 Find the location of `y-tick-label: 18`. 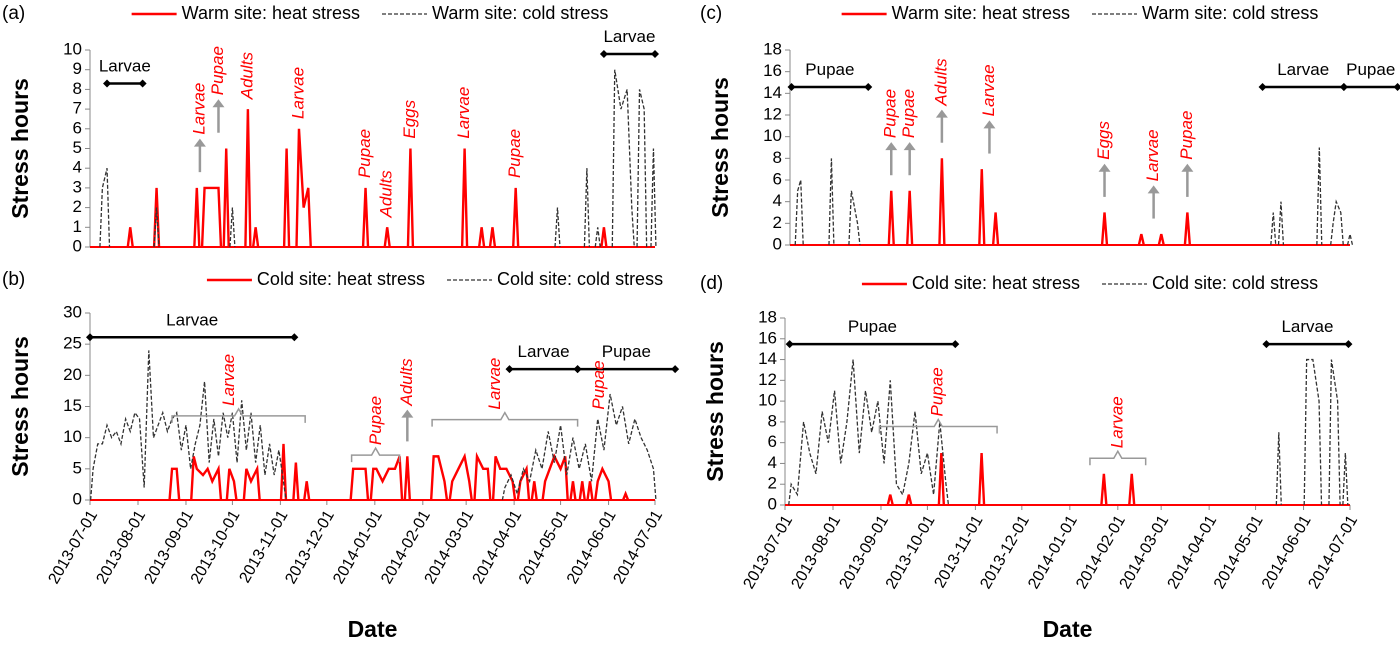

y-tick-label: 18 is located at coordinates (767, 316).